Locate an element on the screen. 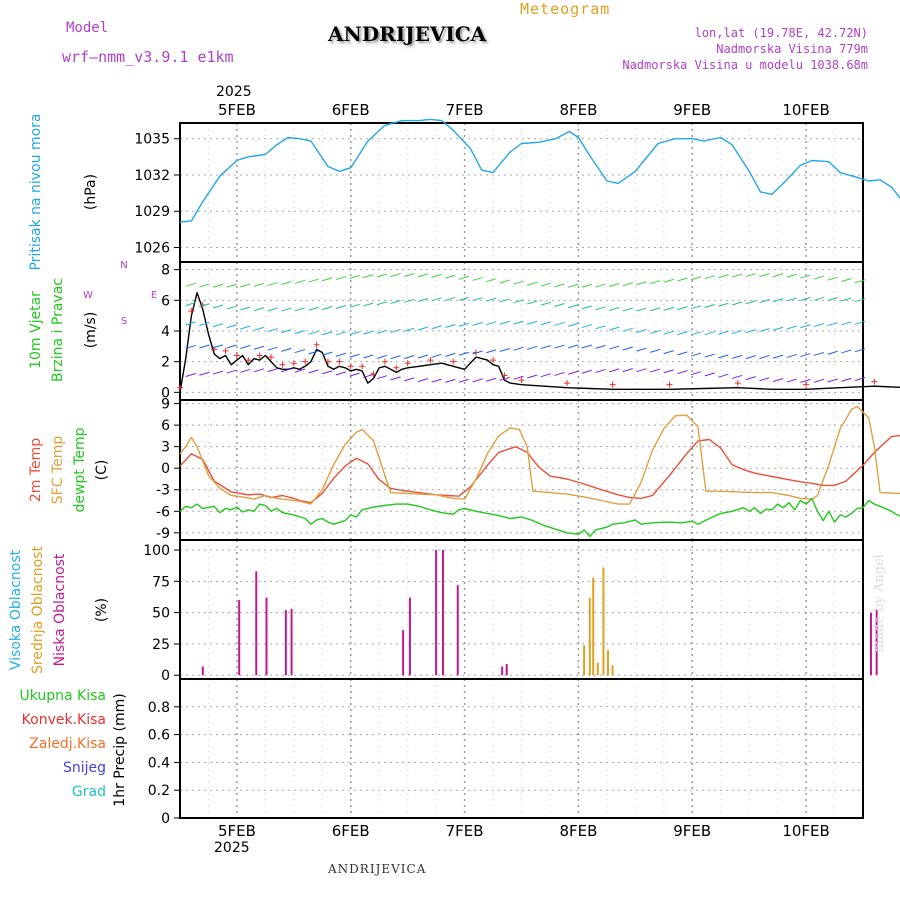  y-tick-label: -9 is located at coordinates (163, 534).